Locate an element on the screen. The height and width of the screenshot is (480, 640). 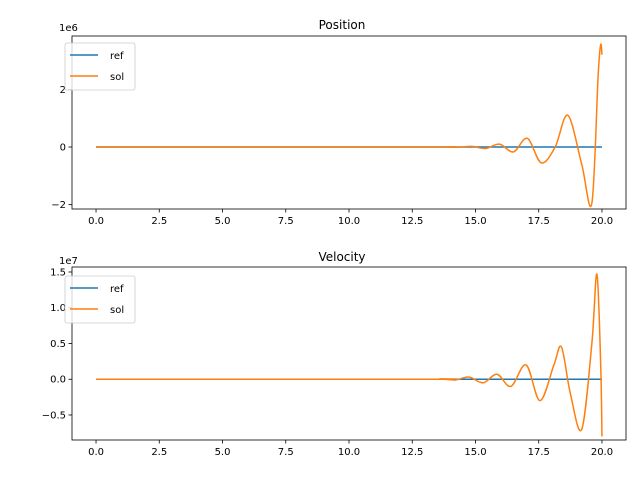
velocity-title: Velocity is located at coordinates (341, 257).